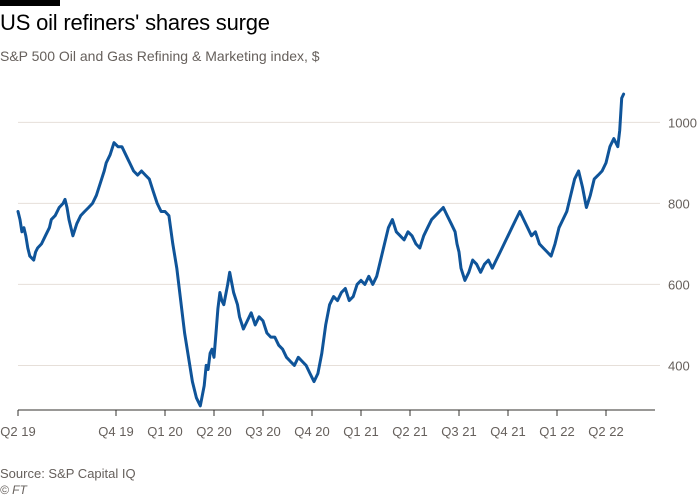 This screenshot has height=500, width=700. I want to click on x-tick-label-4: Q3 20, so click(262, 431).